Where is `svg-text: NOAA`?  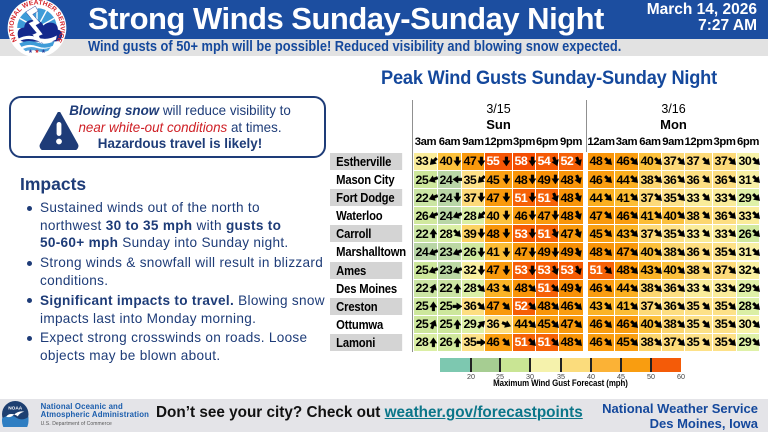 svg-text: NOAA is located at coordinates (15, 408).